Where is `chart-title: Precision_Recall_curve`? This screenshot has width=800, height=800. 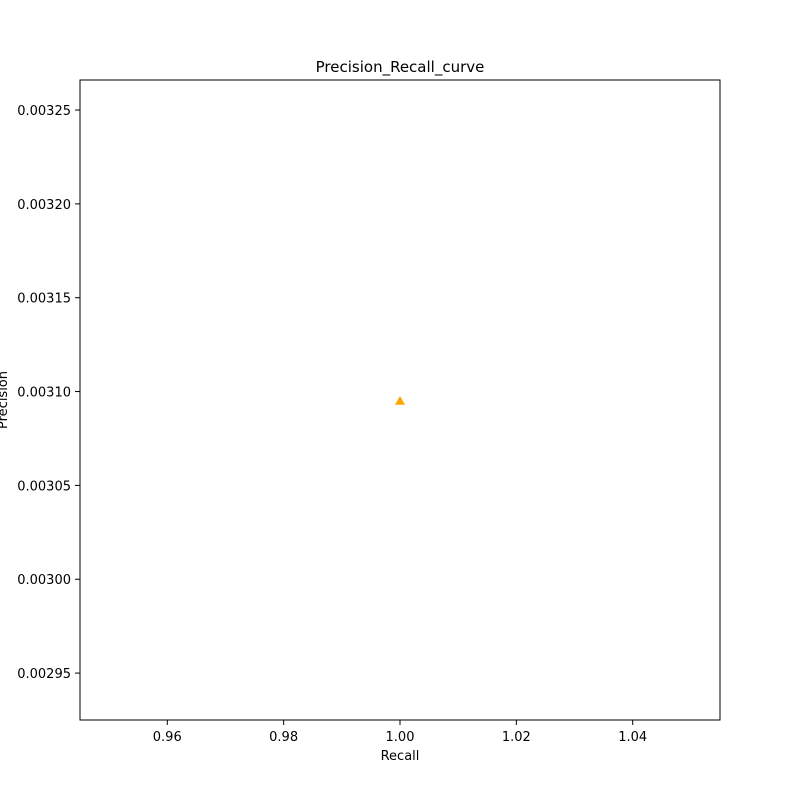
chart-title: Precision_Recall_curve is located at coordinates (400, 67).